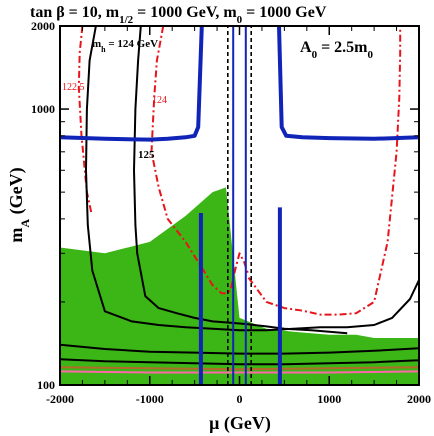 The width and height of the screenshot is (434, 436). Describe the element at coordinates (239, 362) in the screenshot. I see `series-7-black-contour` at that location.